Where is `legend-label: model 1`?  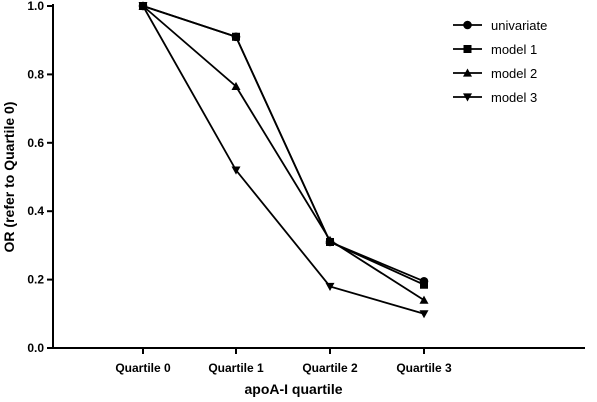
legend-label: model 1 is located at coordinates (514, 49).